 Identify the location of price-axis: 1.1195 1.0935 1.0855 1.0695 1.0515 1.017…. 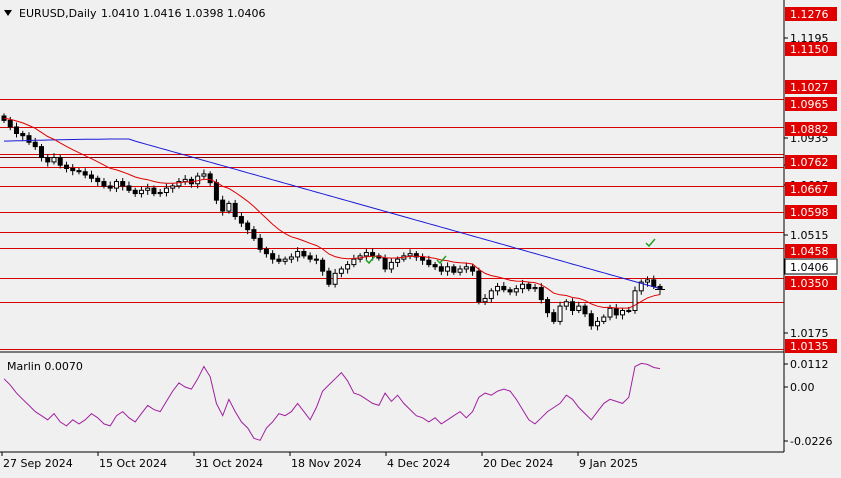
(811, 180).